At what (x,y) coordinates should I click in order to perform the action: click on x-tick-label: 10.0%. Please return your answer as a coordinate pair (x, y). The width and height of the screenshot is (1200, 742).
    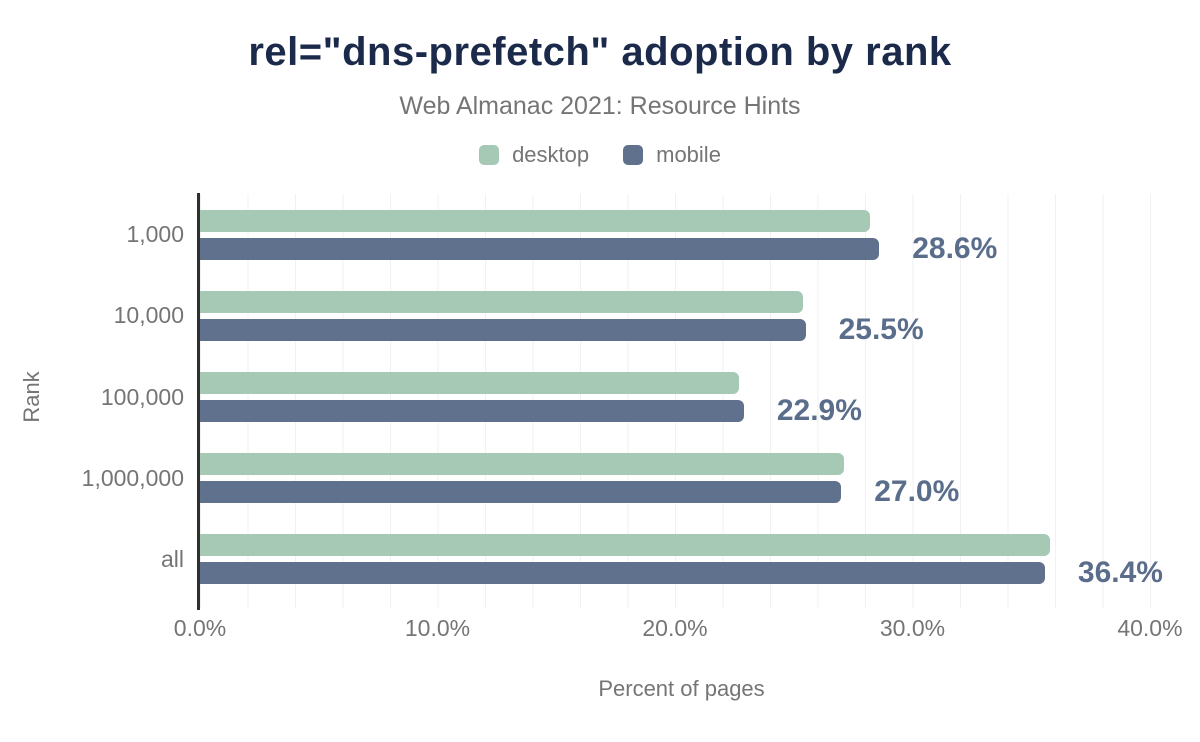
    Looking at the image, I should click on (437, 628).